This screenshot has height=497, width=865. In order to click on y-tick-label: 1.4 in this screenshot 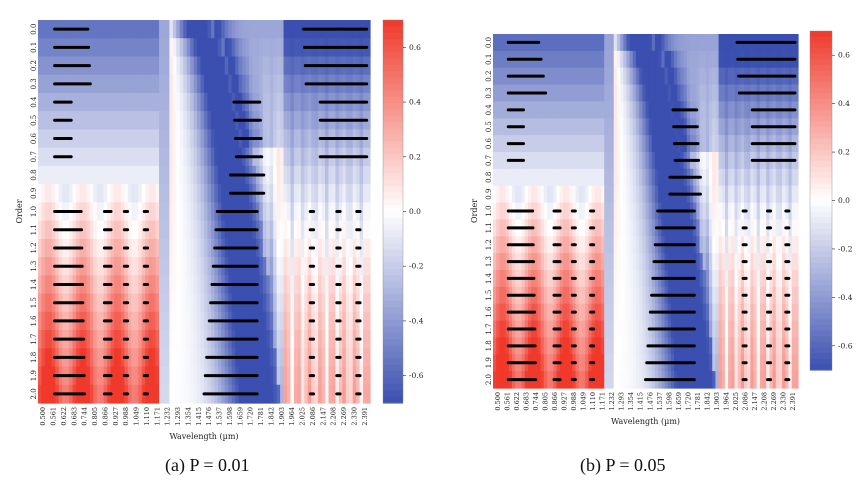, I will do `click(34, 284)`.